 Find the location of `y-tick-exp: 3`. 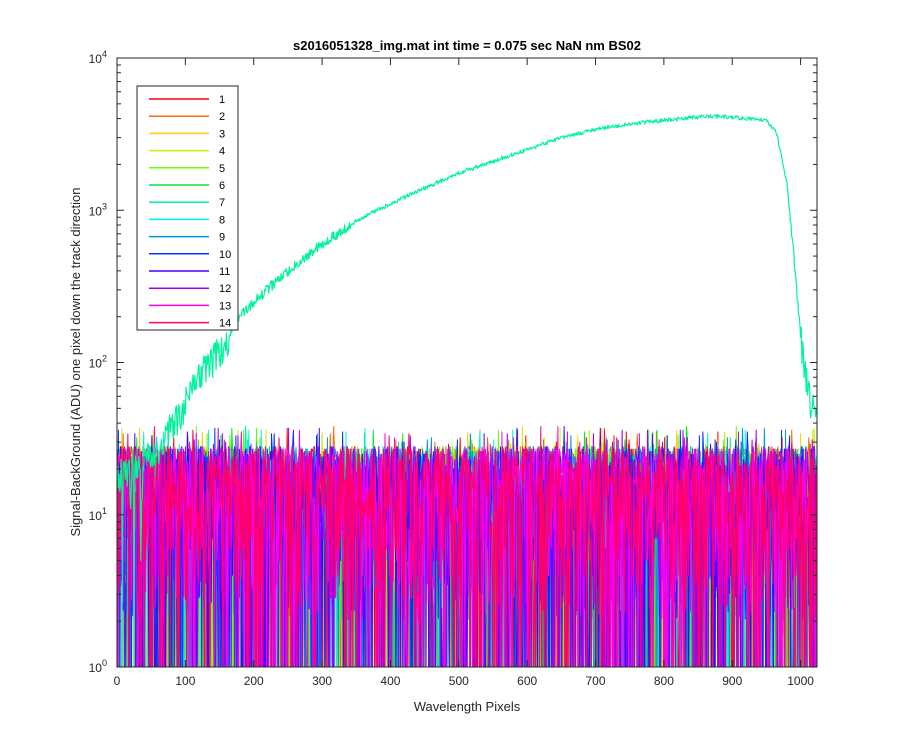

y-tick-exp: 3 is located at coordinates (104, 206).